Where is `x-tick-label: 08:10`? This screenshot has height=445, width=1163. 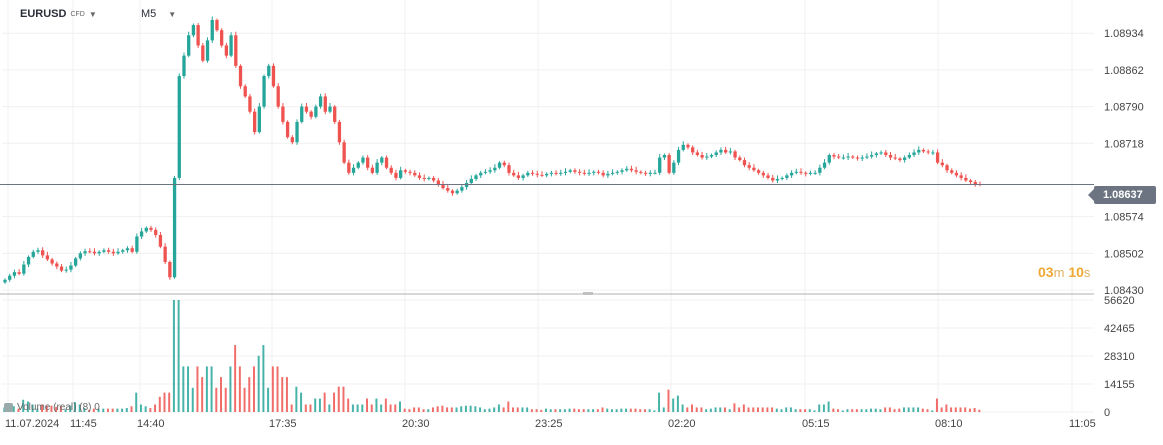
x-tick-label: 08:10 is located at coordinates (949, 424).